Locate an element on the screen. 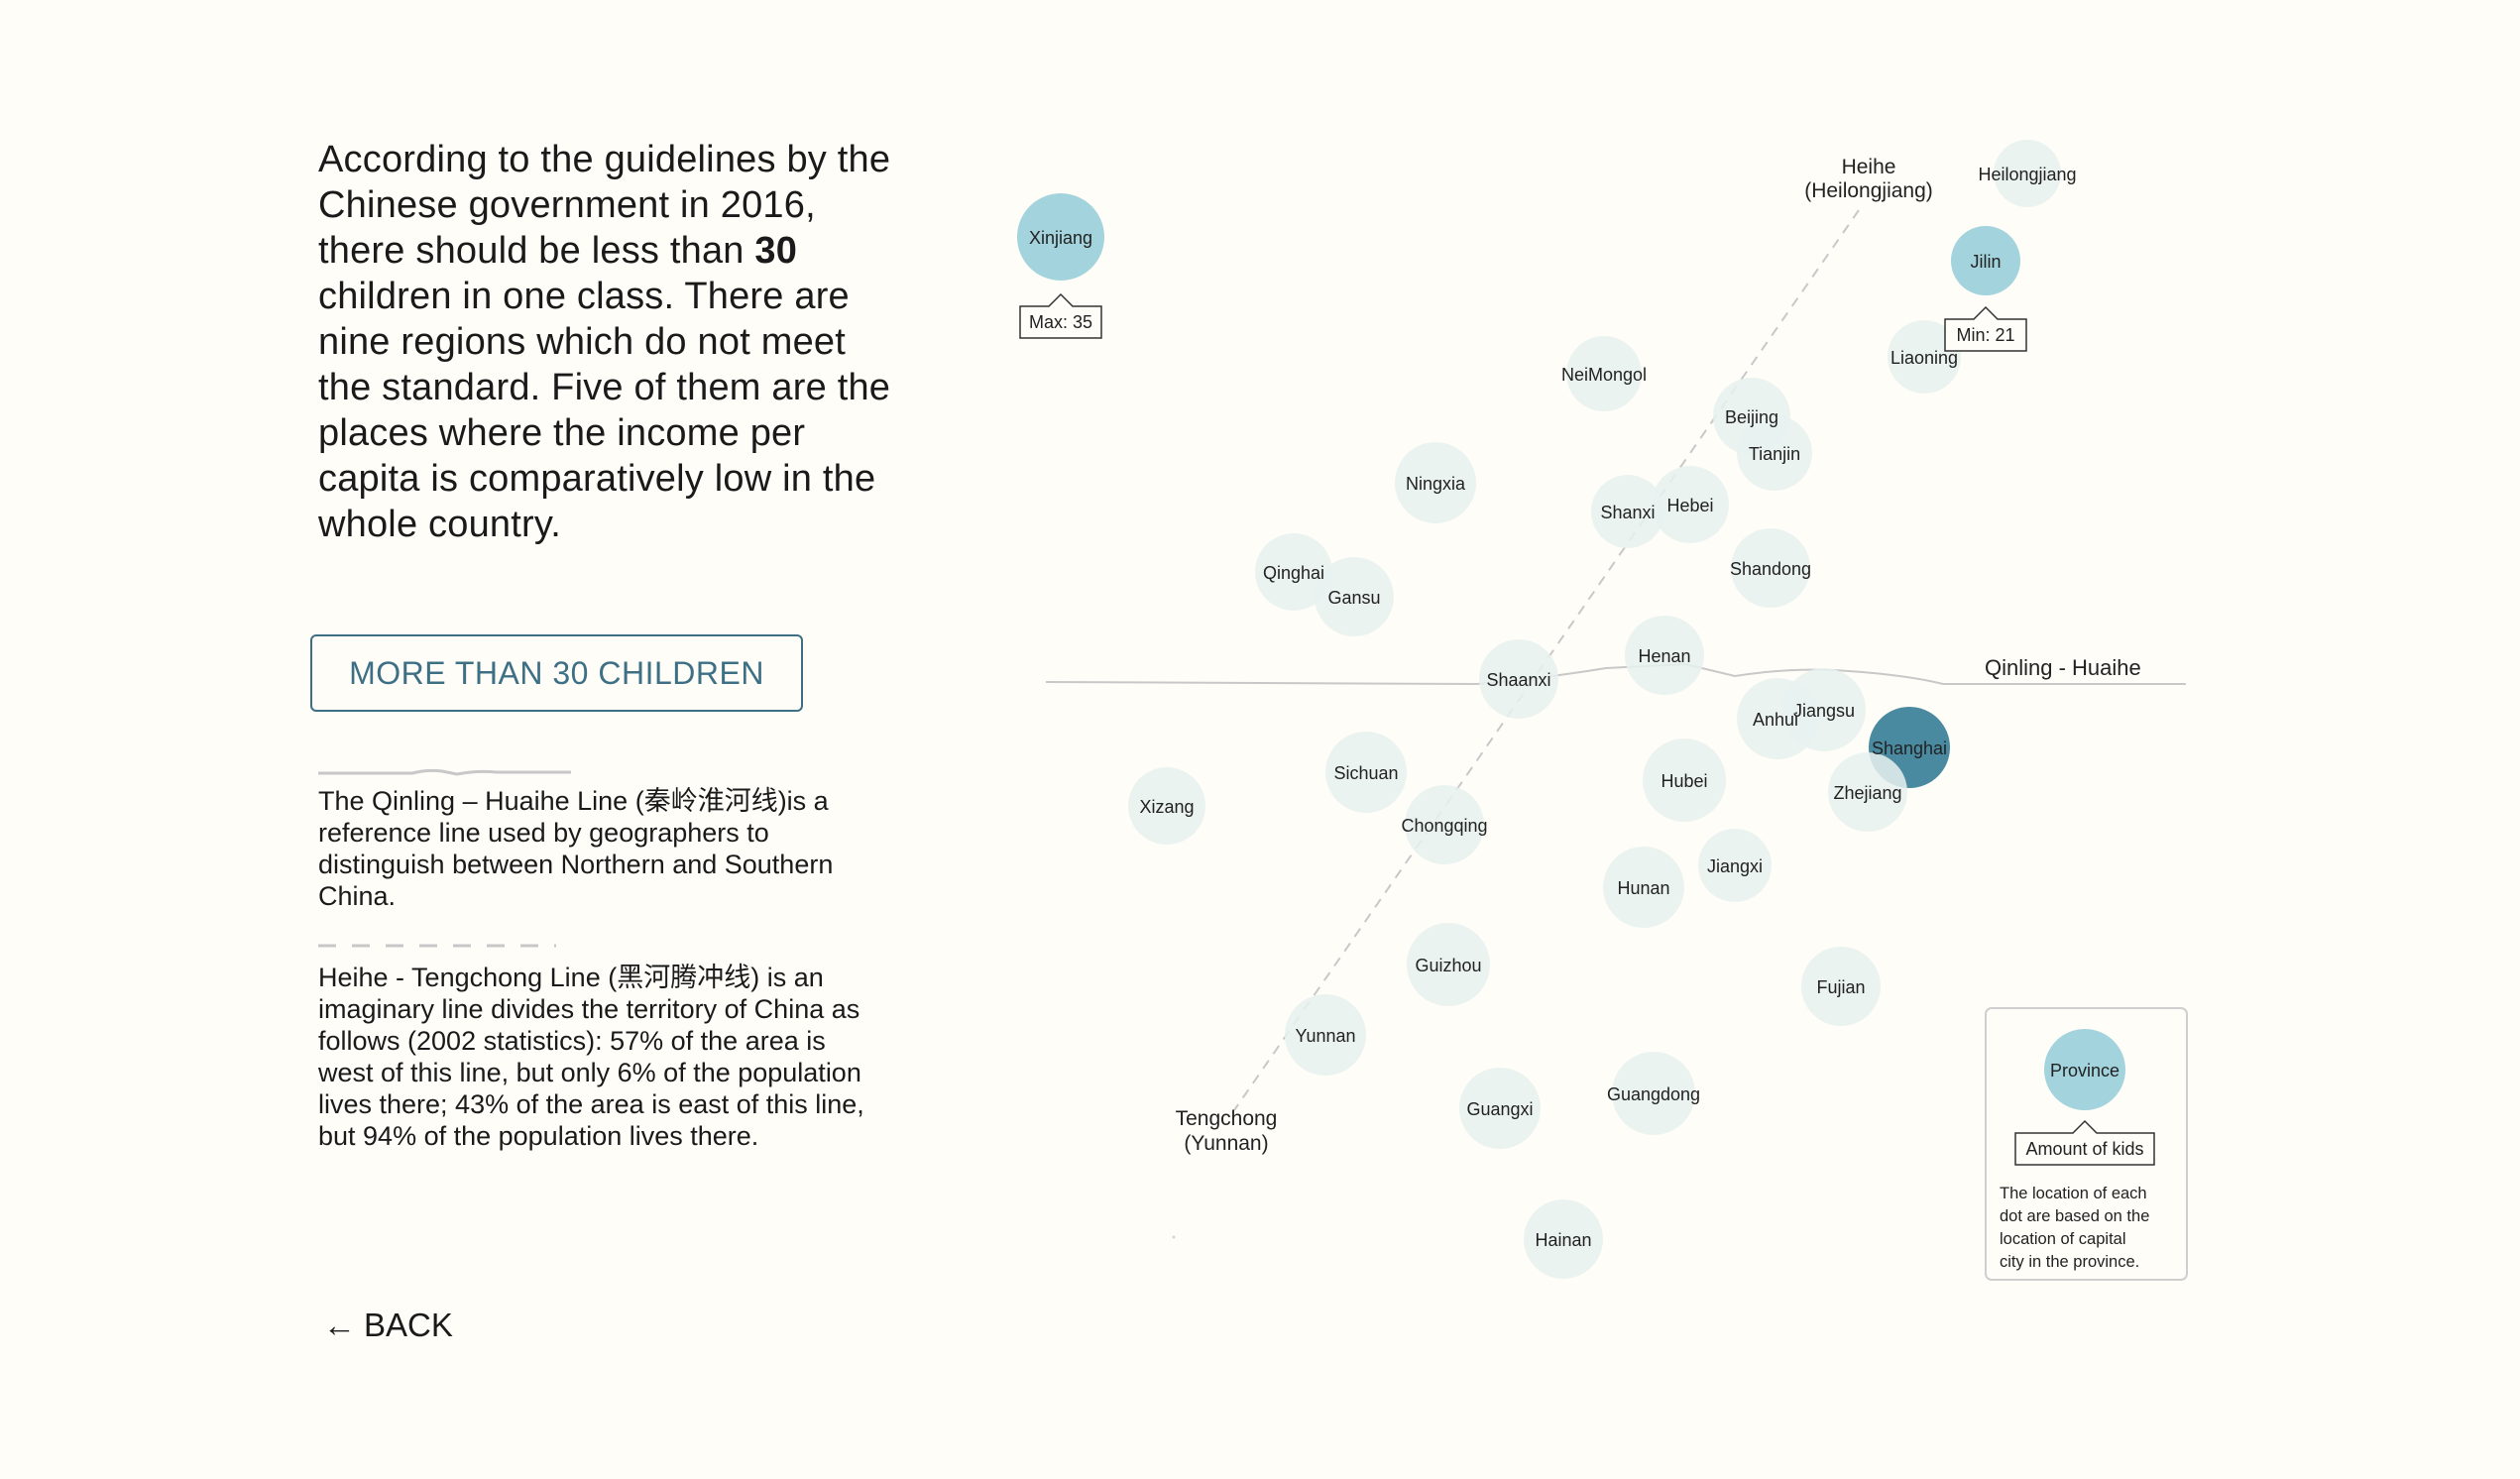 The width and height of the screenshot is (2520, 1479). heihe-label-line-2: (Heilongjiang) is located at coordinates (1868, 190).